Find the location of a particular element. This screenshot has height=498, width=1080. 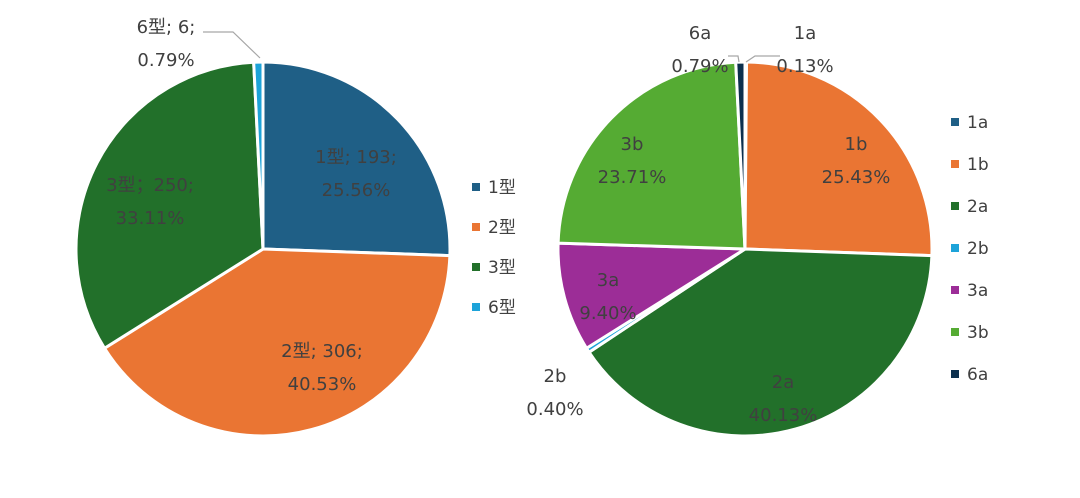

legend-label-2b: 2b is located at coordinates (978, 249).